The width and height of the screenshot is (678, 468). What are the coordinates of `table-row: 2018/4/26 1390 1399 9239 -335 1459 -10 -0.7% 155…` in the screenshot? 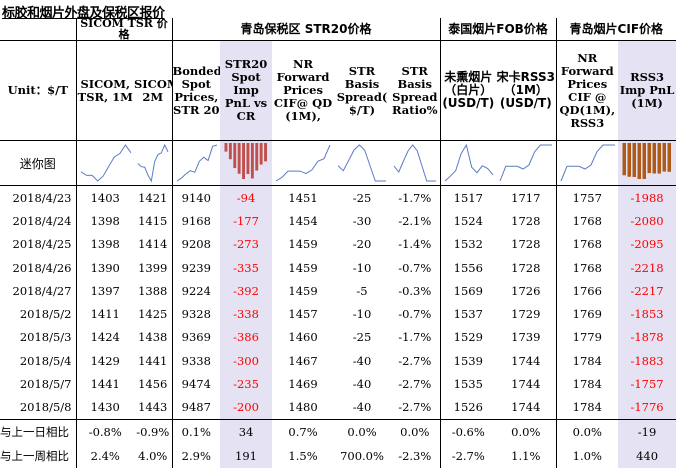 It's located at (338, 267).